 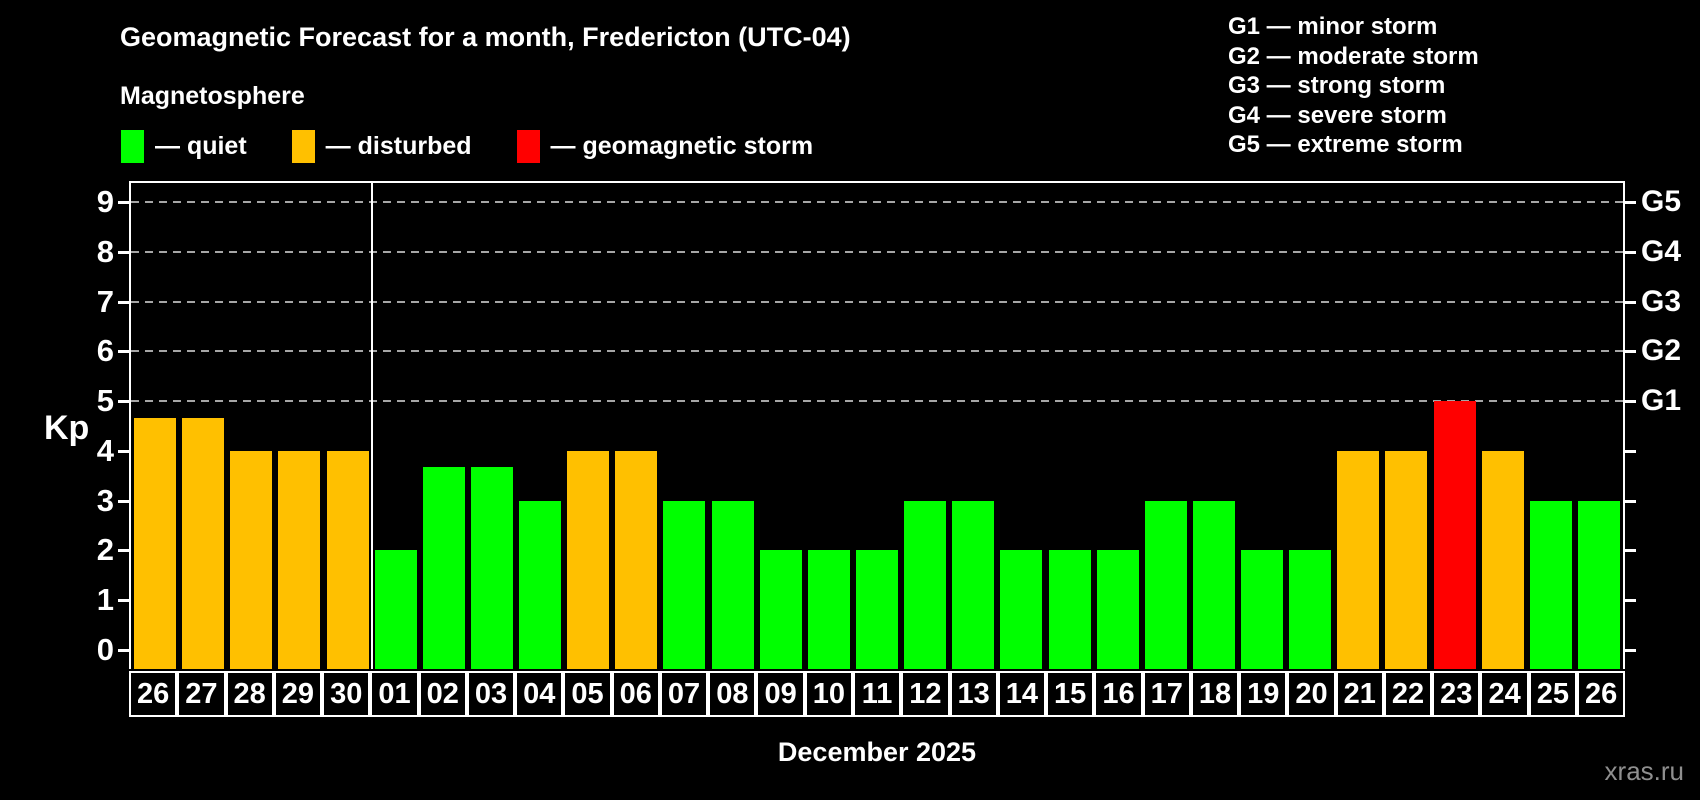 What do you see at coordinates (1661, 401) in the screenshot?
I see `right-axis-label-g1: G1` at bounding box center [1661, 401].